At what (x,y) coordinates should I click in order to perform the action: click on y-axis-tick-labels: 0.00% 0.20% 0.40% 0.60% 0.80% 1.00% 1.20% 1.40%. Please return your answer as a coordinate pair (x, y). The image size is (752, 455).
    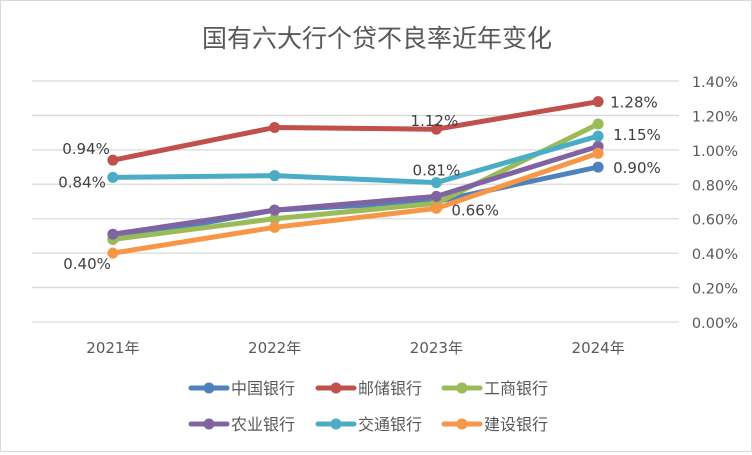
    Looking at the image, I should click on (715, 203).